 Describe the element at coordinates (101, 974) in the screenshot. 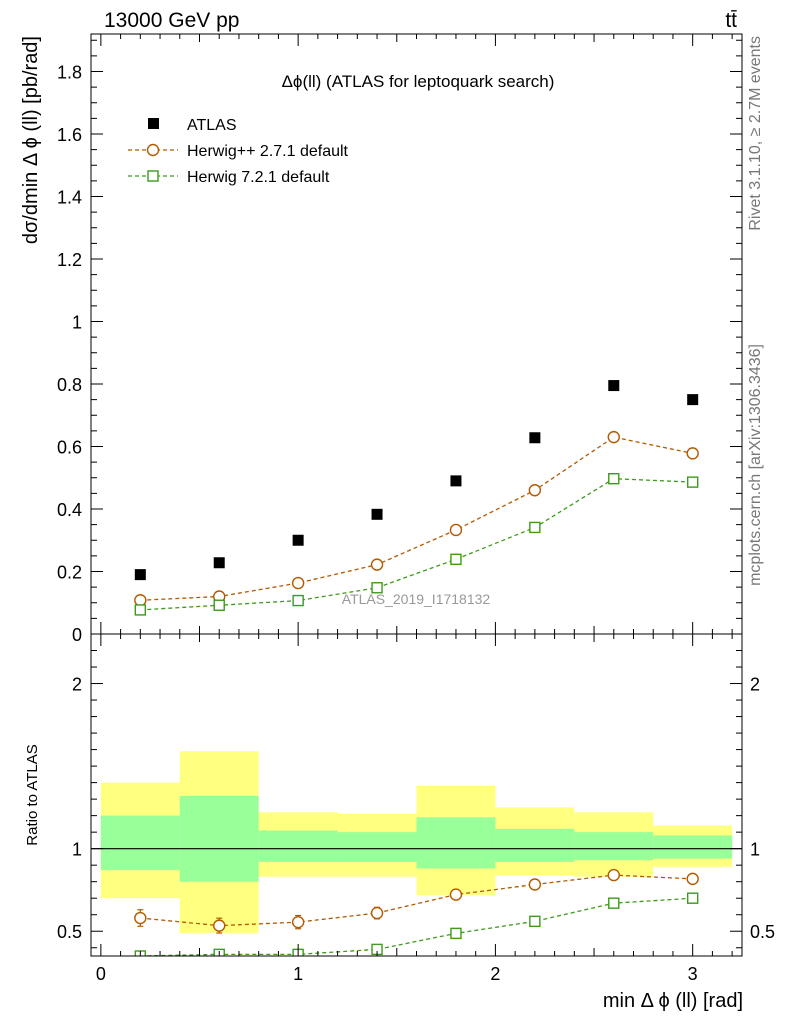

I see `x-tick-label: 0` at that location.